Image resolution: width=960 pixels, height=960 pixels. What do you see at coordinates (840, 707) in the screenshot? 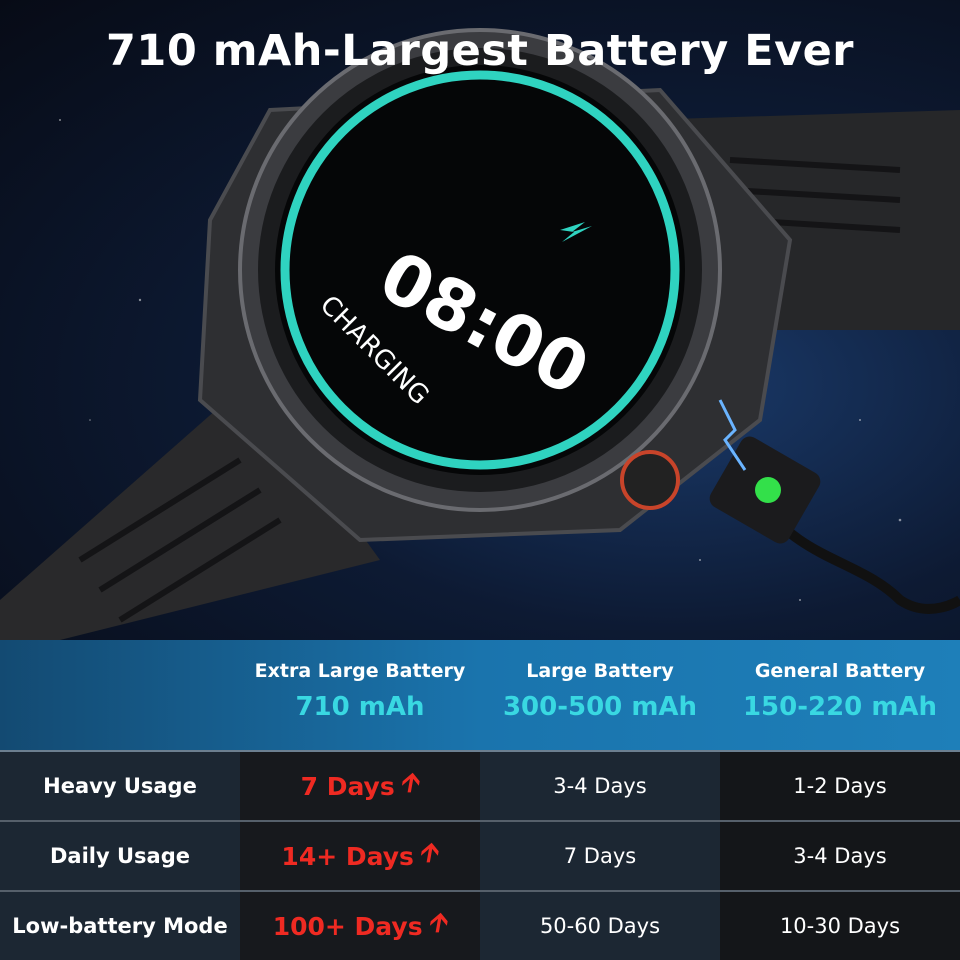
I see `column-capacity: 150-220 mAh` at bounding box center [840, 707].